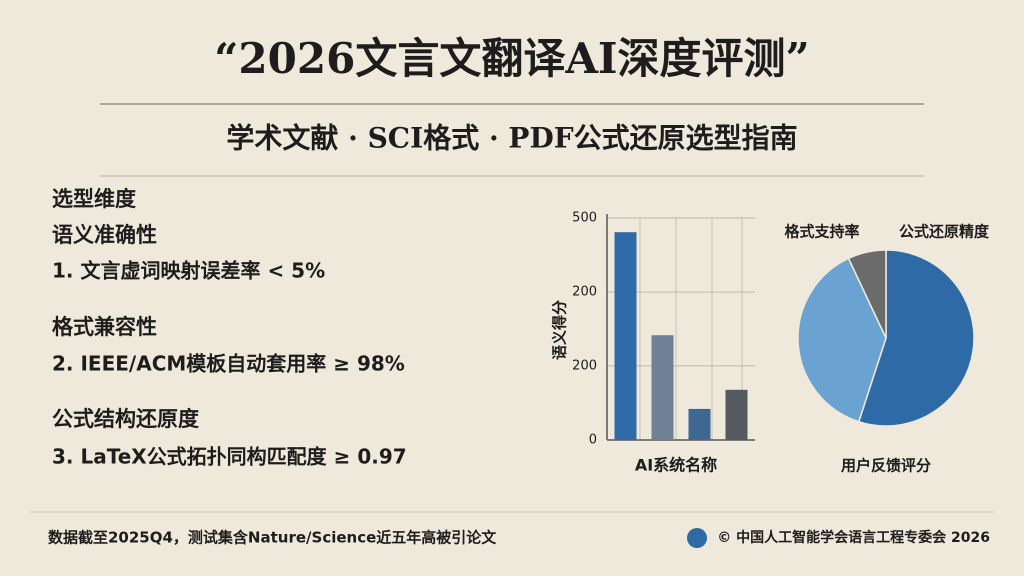  I want to click on criterion-name: 语义准确性, so click(104, 235).